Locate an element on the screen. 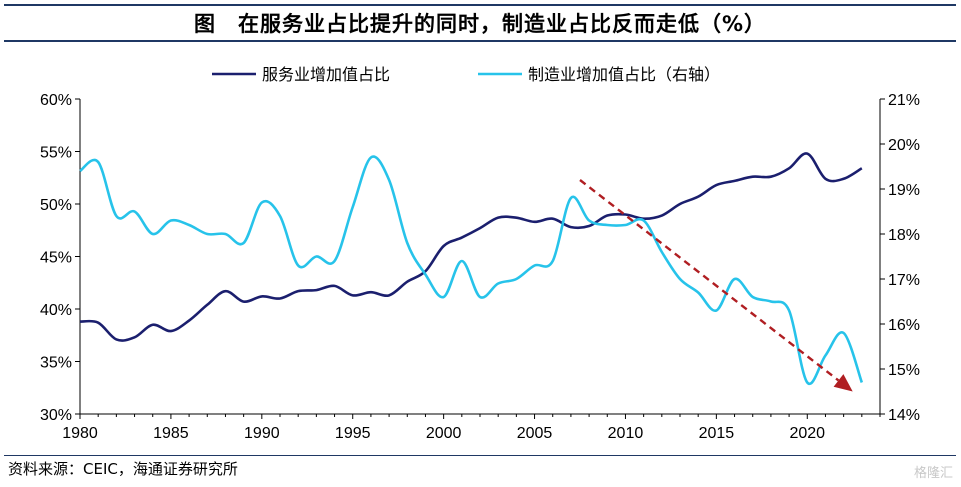 The image size is (961, 487). y-right-tick-label: 16% is located at coordinates (904, 325).